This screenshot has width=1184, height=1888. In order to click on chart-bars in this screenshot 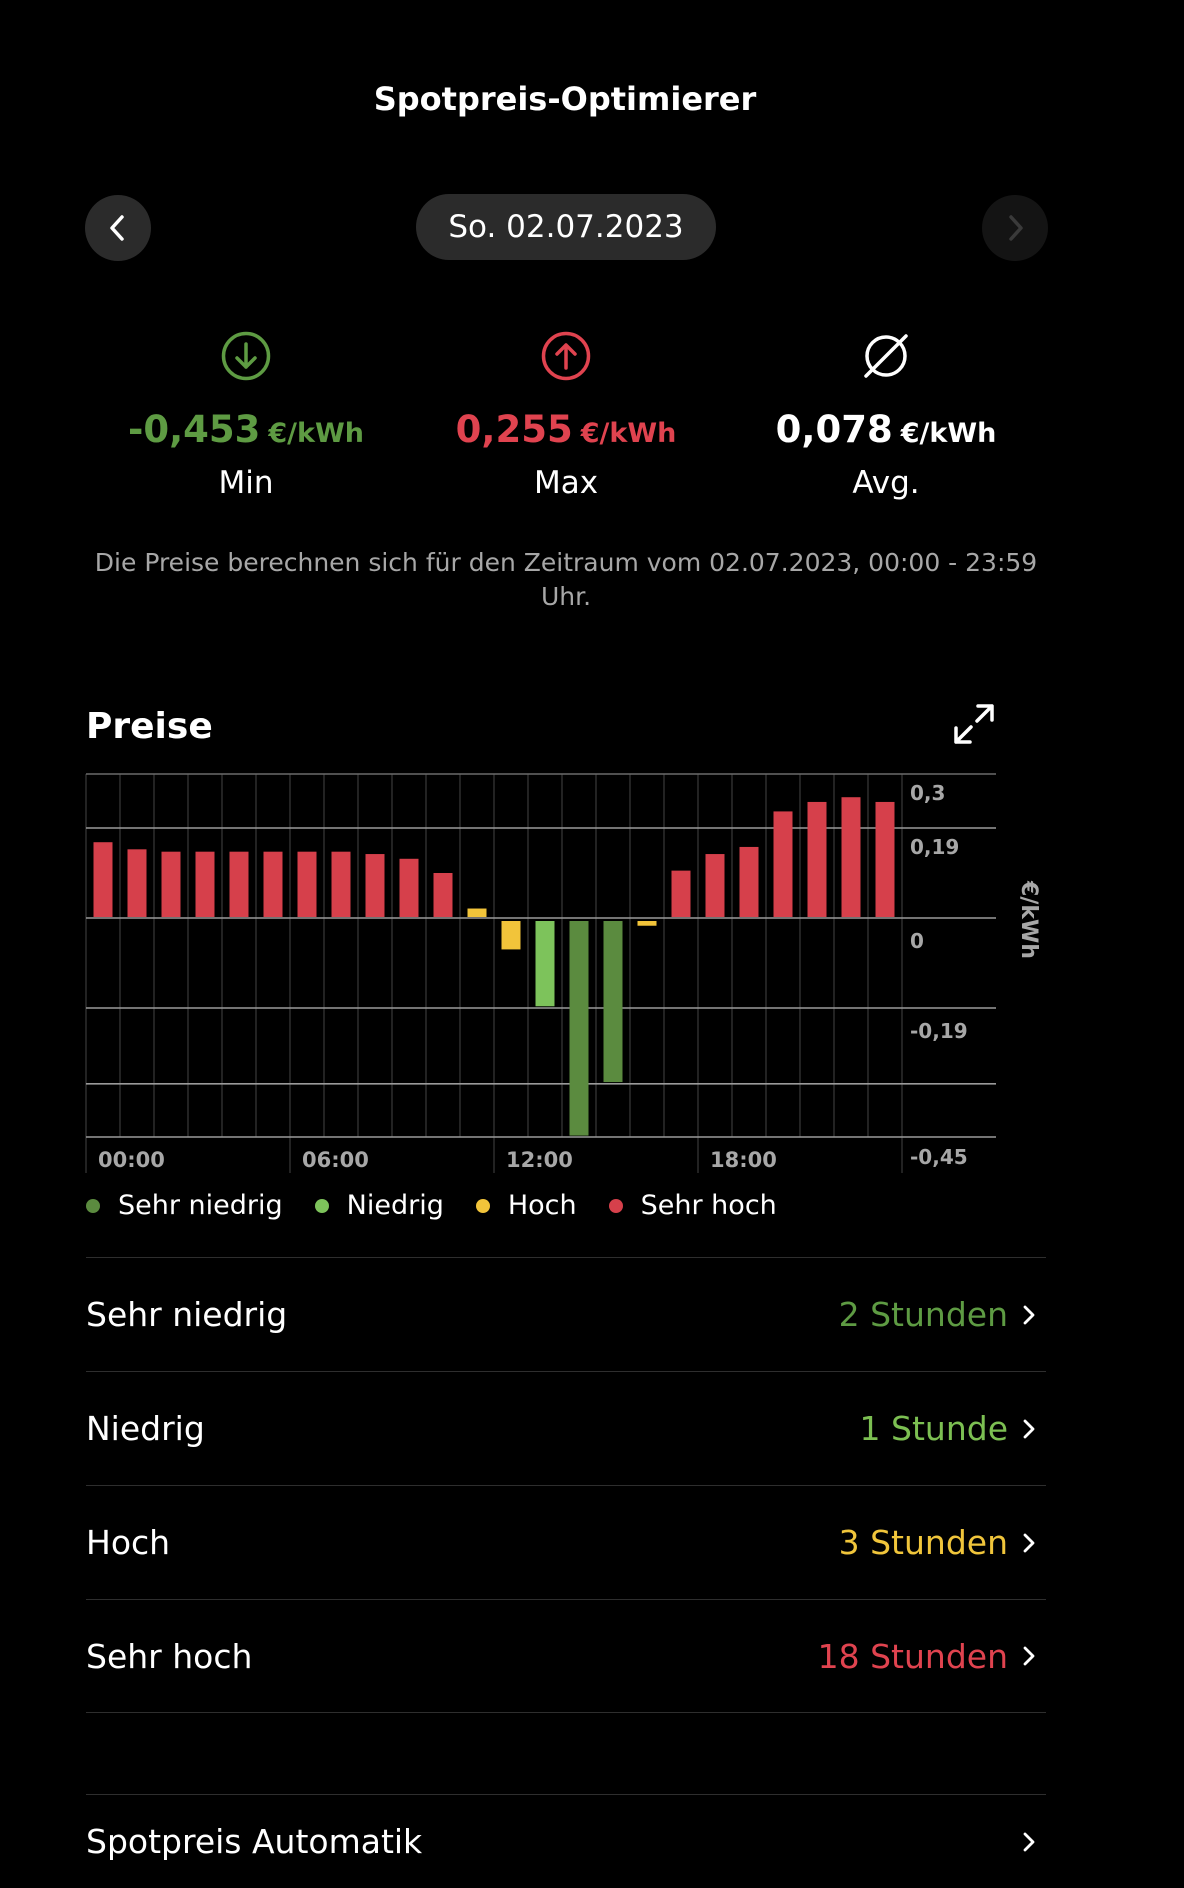, I will do `click(494, 966)`.